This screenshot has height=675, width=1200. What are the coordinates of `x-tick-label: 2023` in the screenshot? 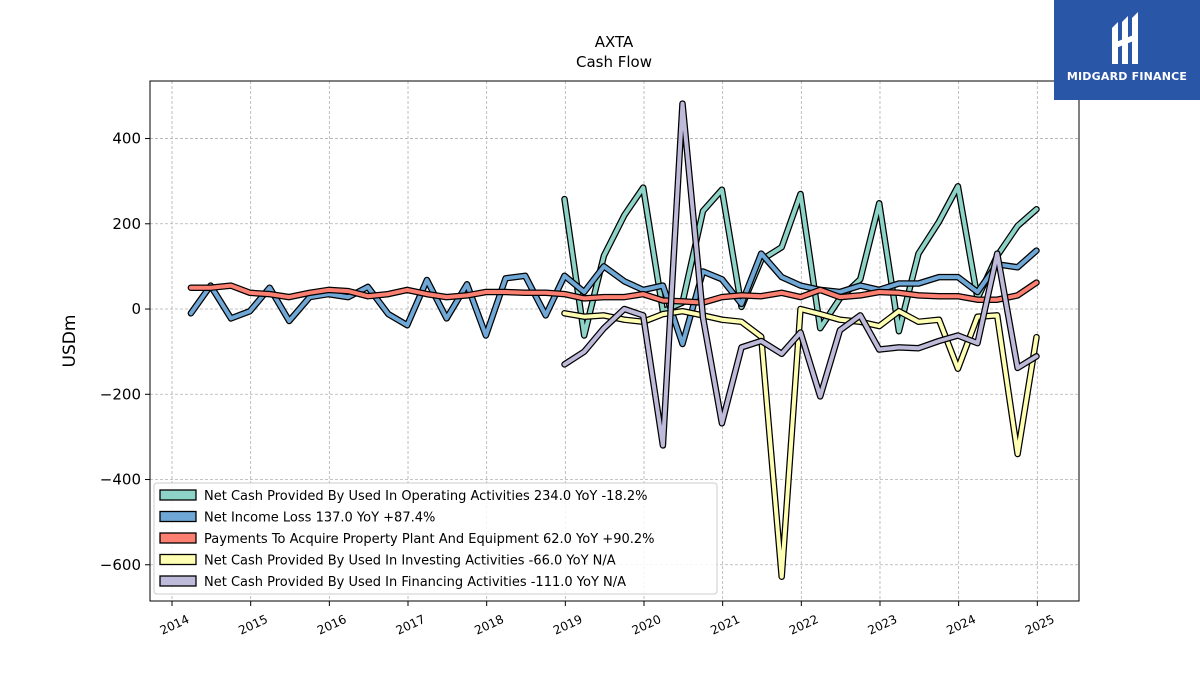 It's located at (883, 625).